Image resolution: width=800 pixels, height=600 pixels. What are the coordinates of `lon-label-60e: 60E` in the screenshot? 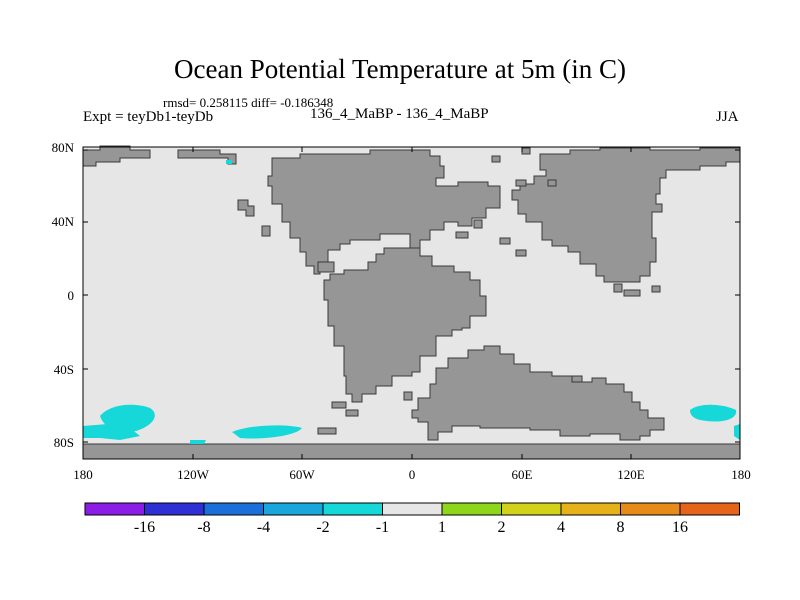 It's located at (522, 474).